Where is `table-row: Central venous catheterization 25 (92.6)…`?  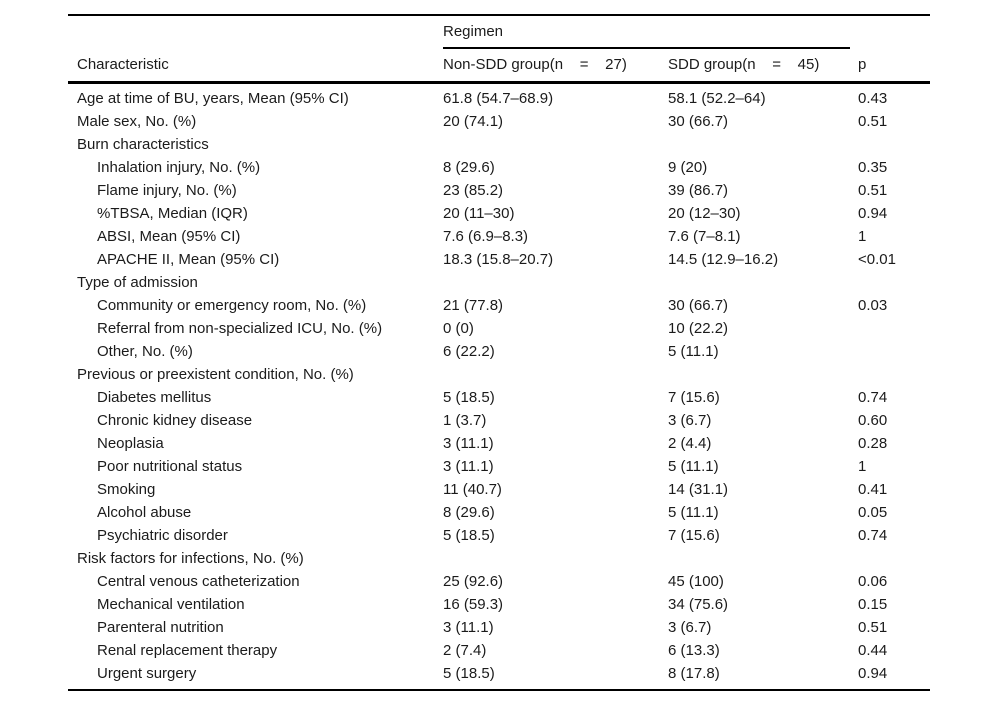
table-row: Central venous catheterization 25 (92.6)… is located at coordinates (499, 581).